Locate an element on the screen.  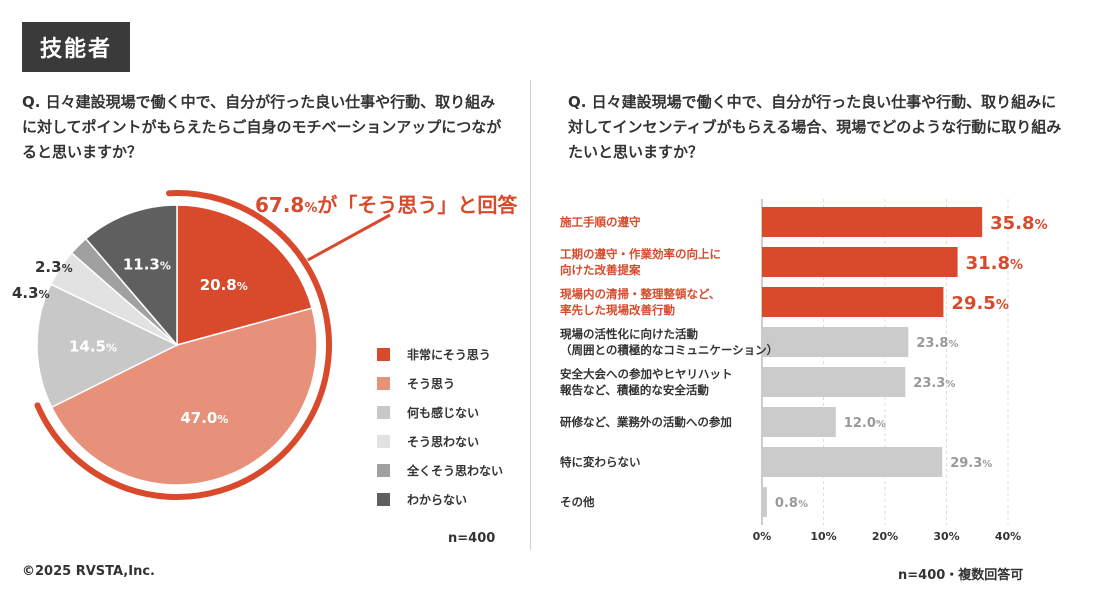
category-label: 現場内の清掃・整理整頓など、 is located at coordinates (640, 294).